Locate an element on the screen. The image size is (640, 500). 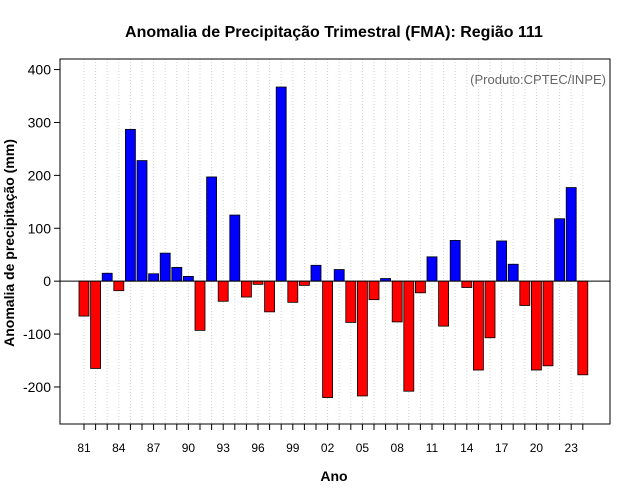
y-tick-label: 100 is located at coordinates (40, 228).